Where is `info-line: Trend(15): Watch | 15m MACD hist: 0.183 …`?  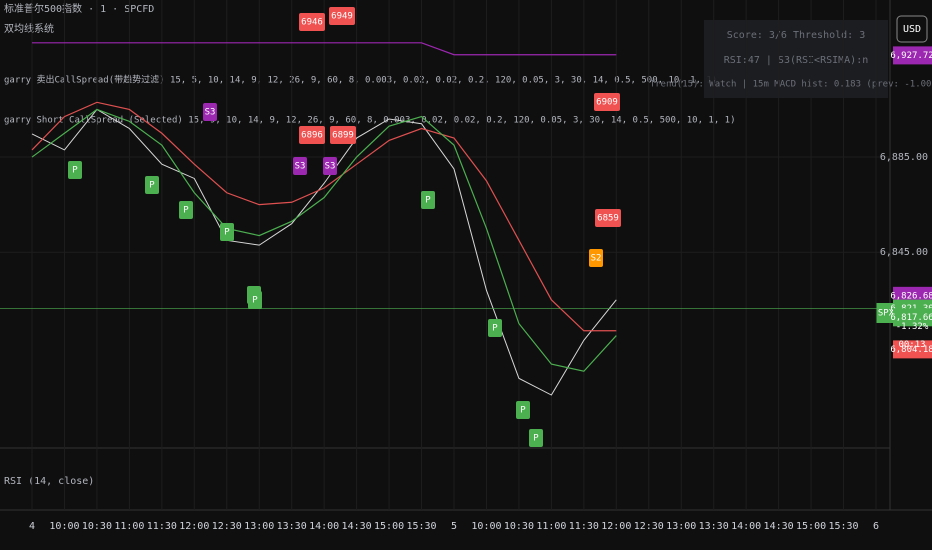 info-line: Trend(15): Watch | 15m MACD hist: 0.183 … is located at coordinates (791, 85).